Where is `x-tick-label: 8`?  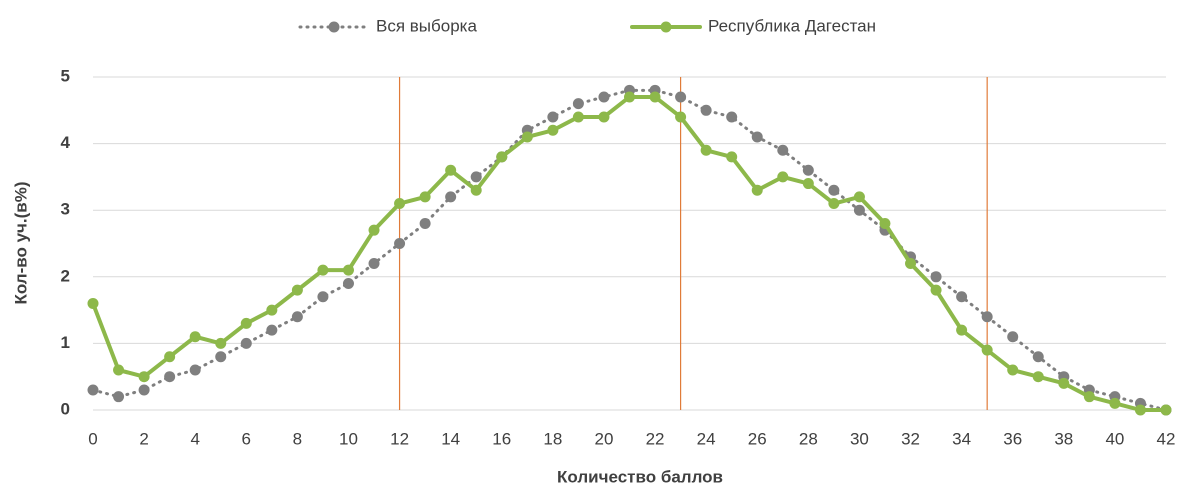
x-tick-label: 8 is located at coordinates (297, 438).